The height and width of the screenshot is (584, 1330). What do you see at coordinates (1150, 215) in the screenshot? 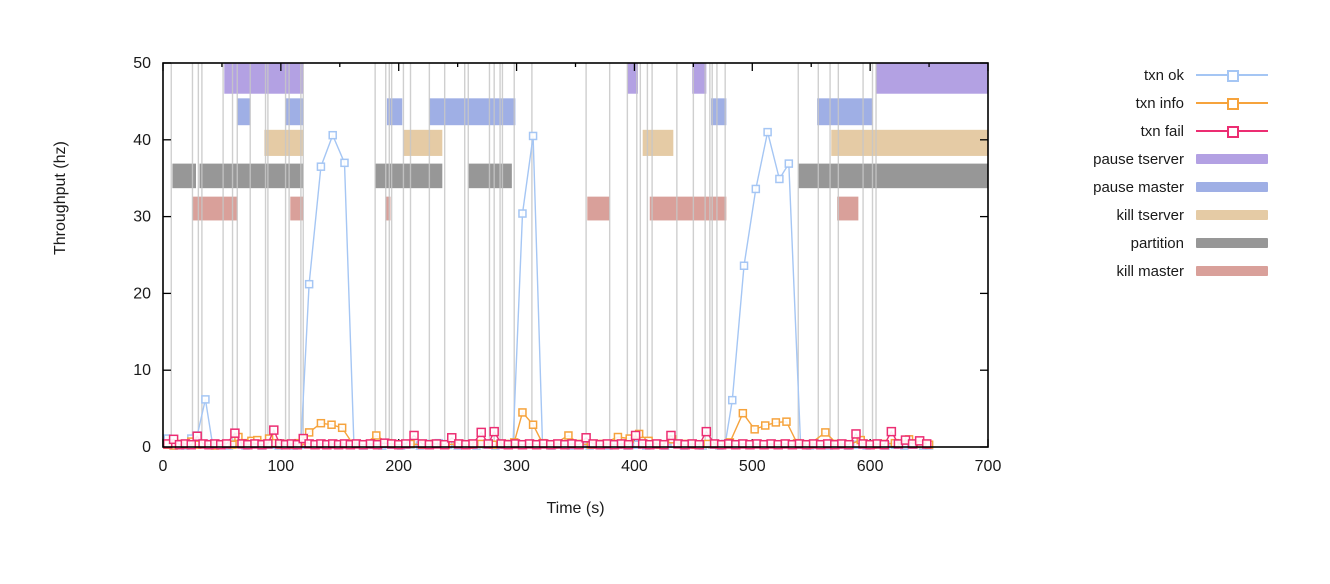
I see `legend-label: kill tserver` at bounding box center [1150, 215].